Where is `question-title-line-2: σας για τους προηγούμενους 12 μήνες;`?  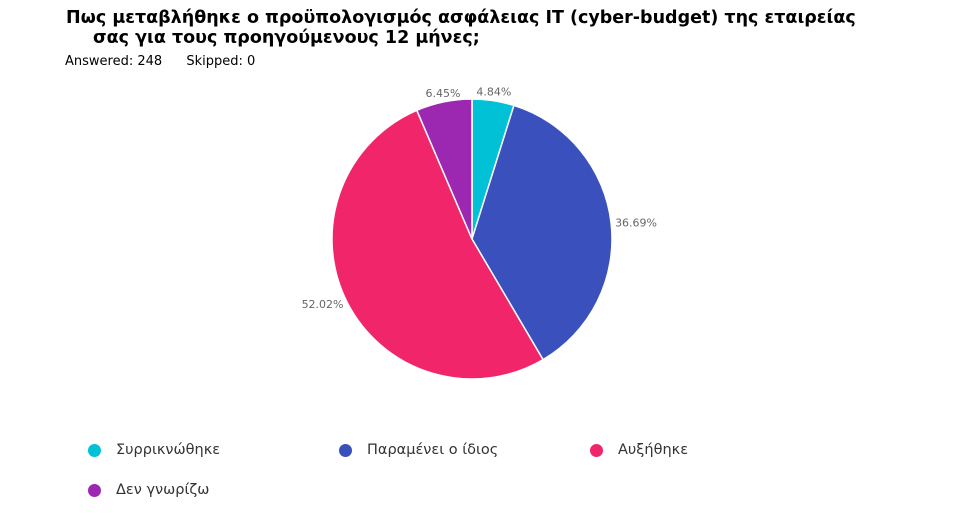
question-title-line-2: σας για τους προηγούμενους 12 μήνες; is located at coordinates (286, 38).